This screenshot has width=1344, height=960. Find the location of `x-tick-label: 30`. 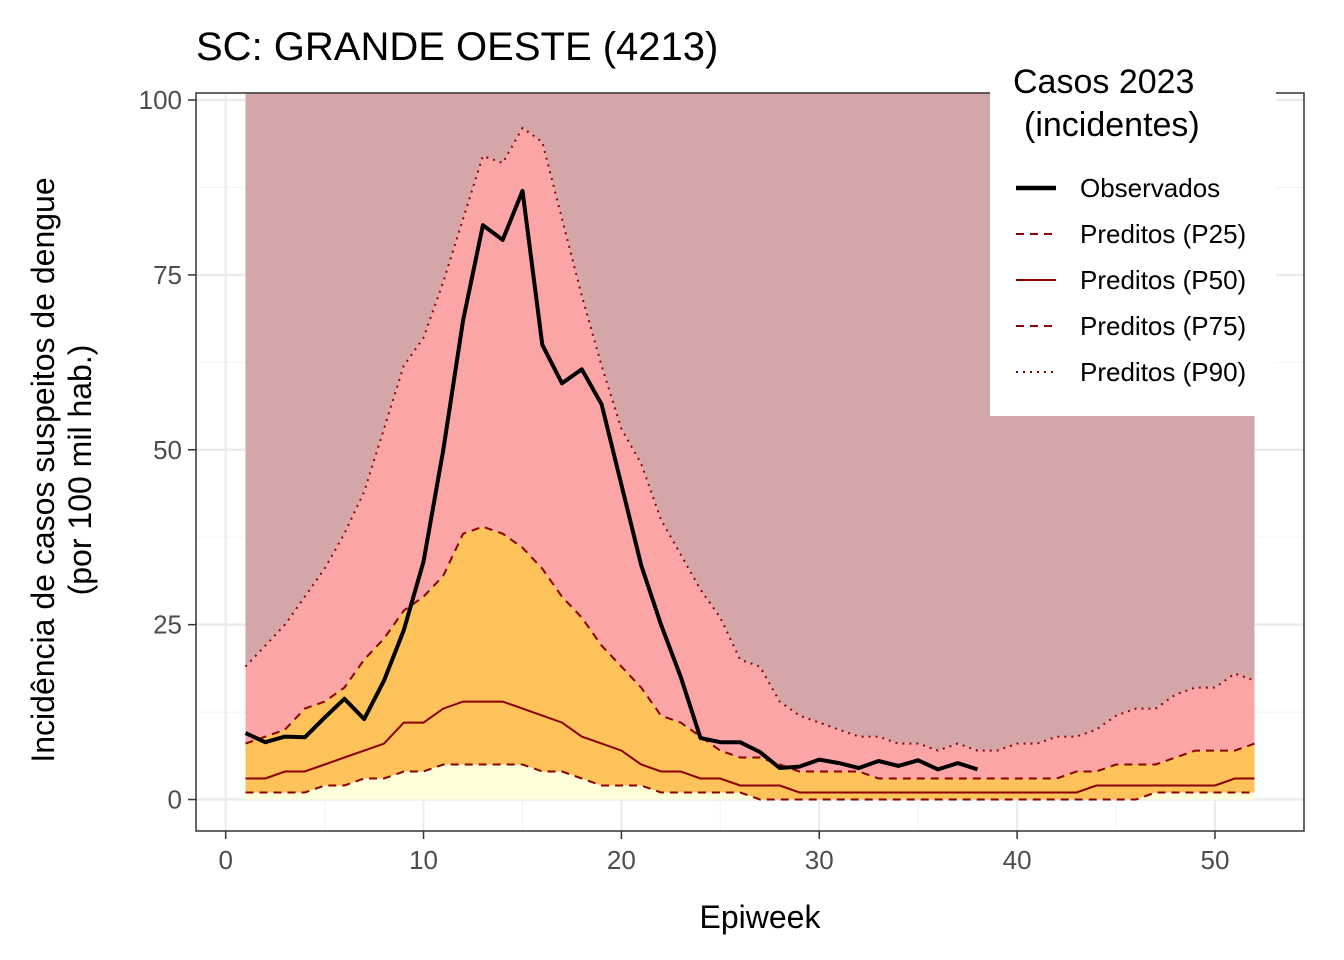

x-tick-label: 30 is located at coordinates (819, 860).